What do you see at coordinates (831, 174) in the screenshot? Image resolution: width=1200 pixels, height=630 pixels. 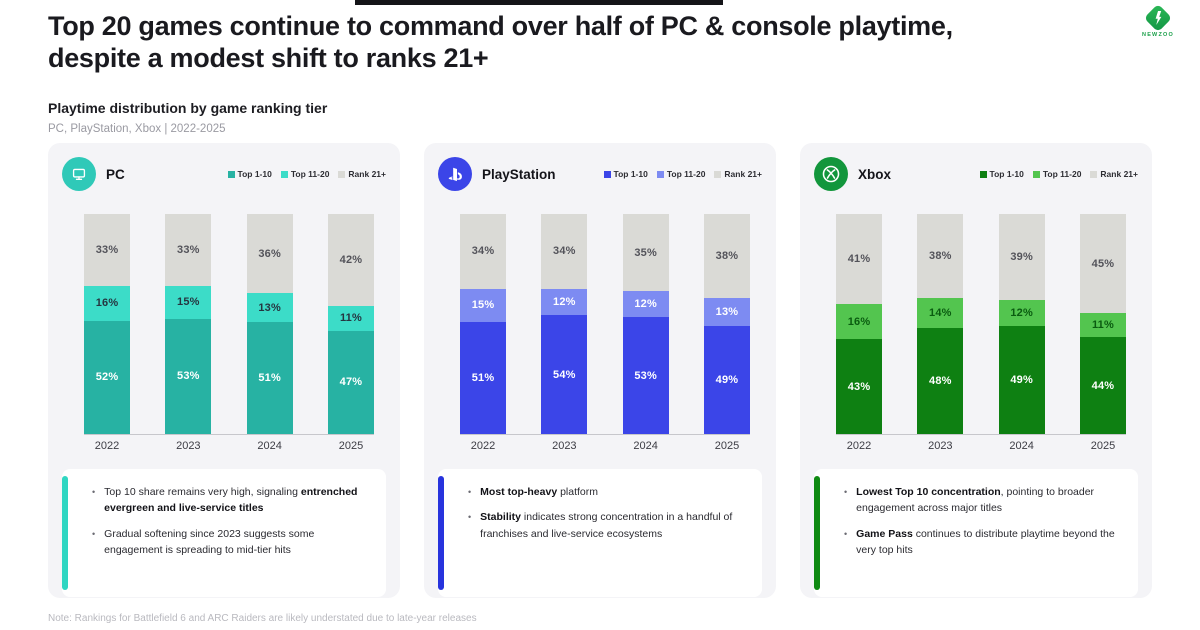 I see `xbox-icon` at bounding box center [831, 174].